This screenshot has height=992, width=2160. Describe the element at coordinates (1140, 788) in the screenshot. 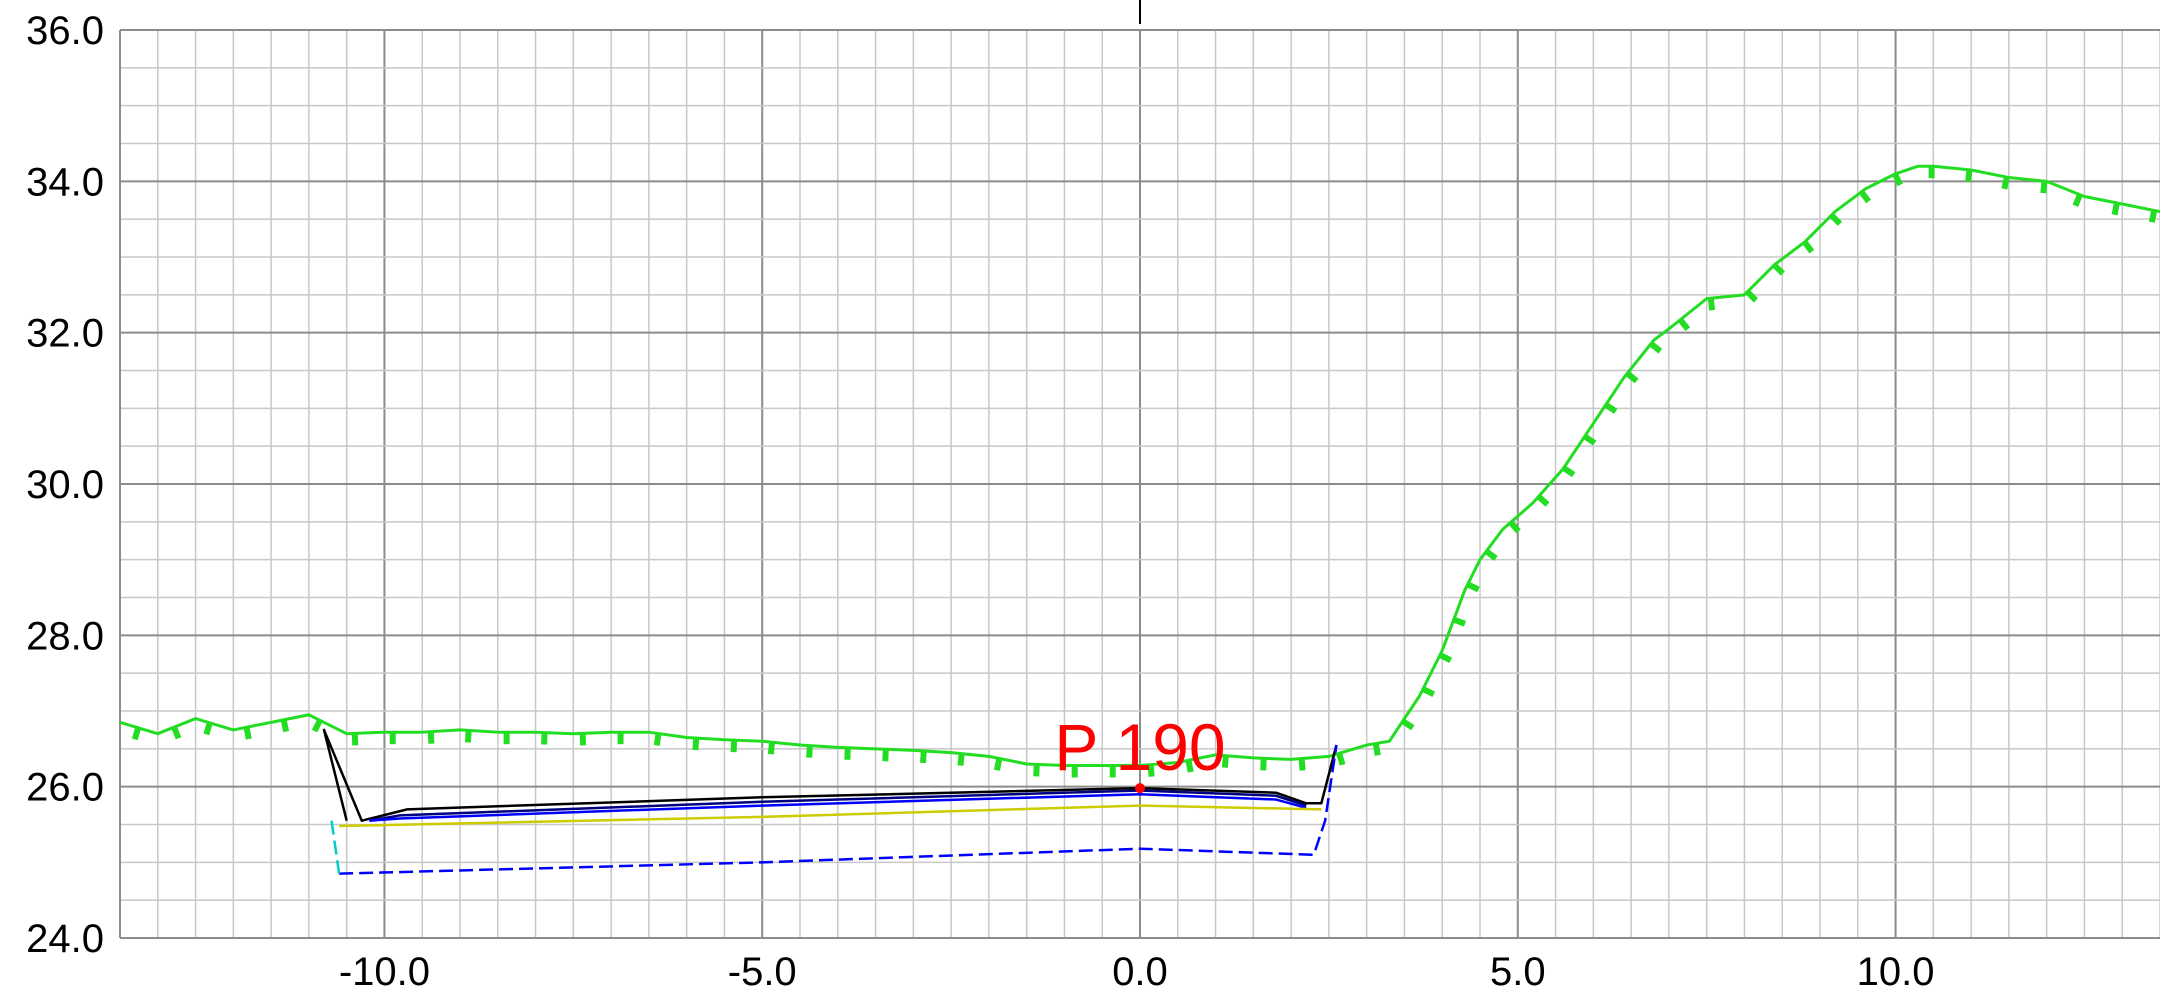

I see `station-point-marker` at that location.